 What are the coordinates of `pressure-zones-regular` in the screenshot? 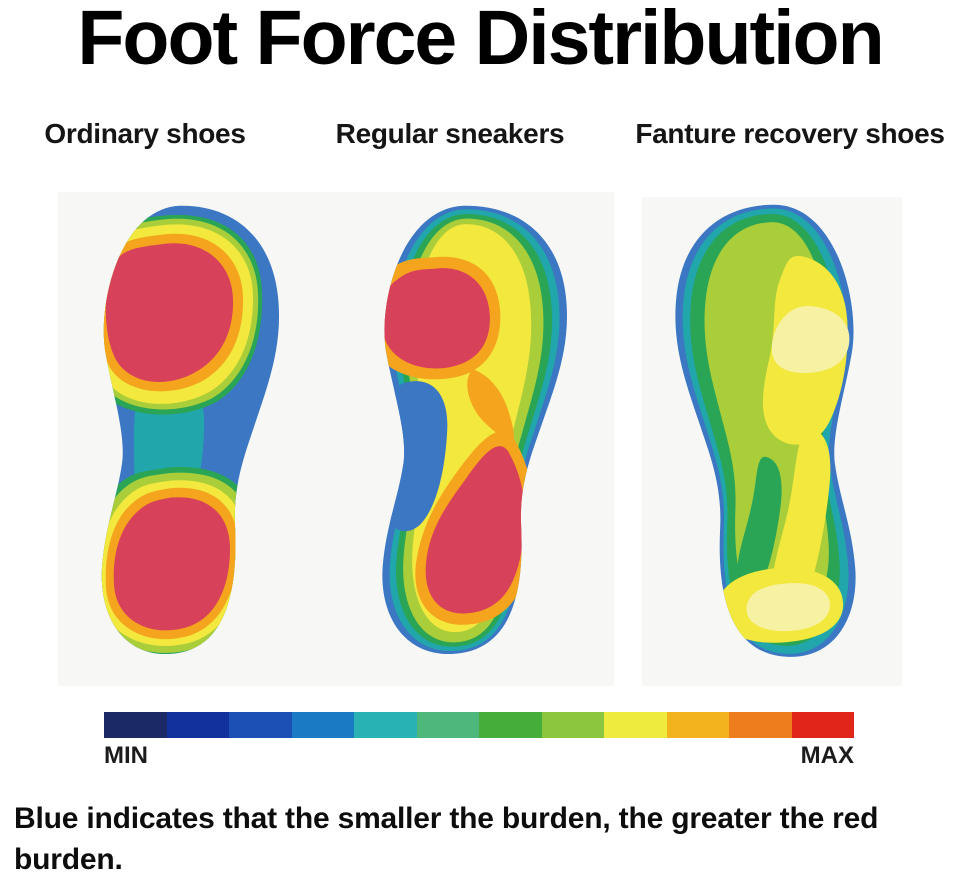 It's located at (471, 430).